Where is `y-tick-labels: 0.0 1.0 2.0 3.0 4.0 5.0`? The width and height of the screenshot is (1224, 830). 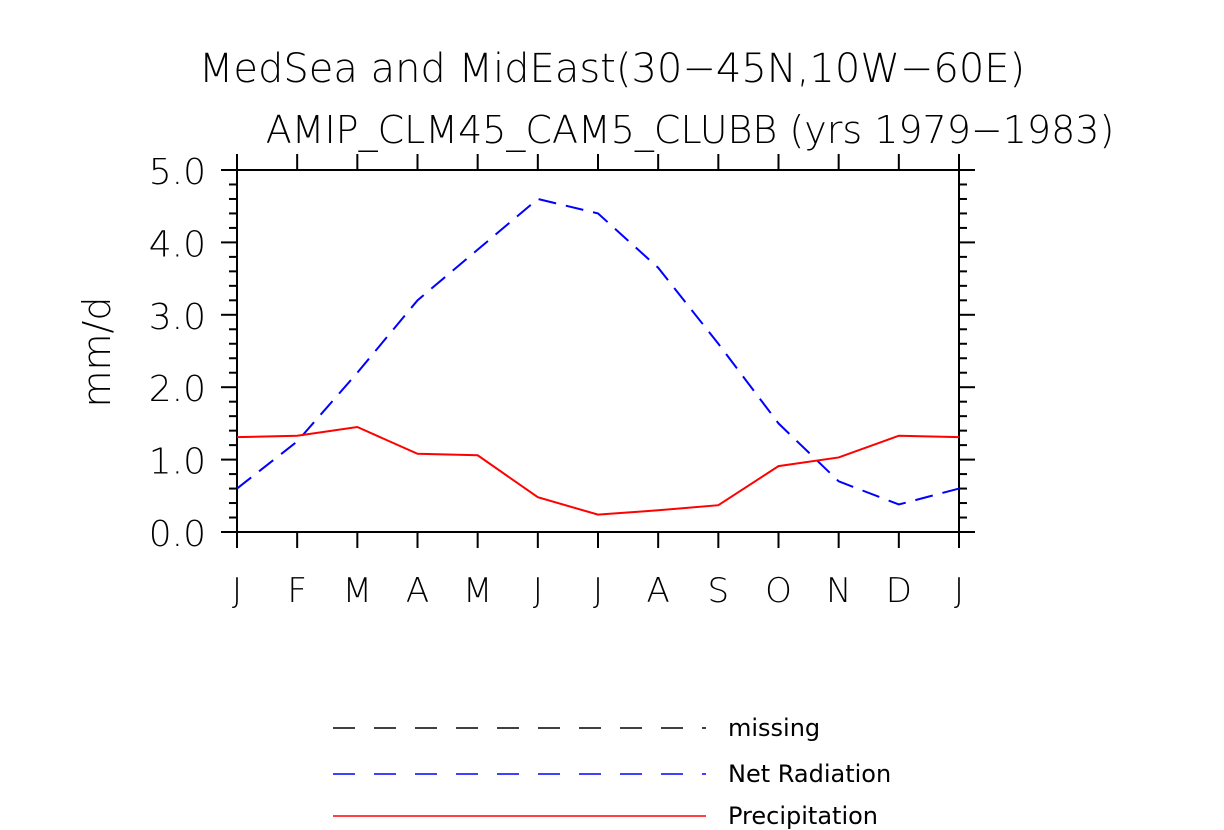
y-tick-labels: 0.0 1.0 2.0 3.0 4.0 5.0 is located at coordinates (177, 353).